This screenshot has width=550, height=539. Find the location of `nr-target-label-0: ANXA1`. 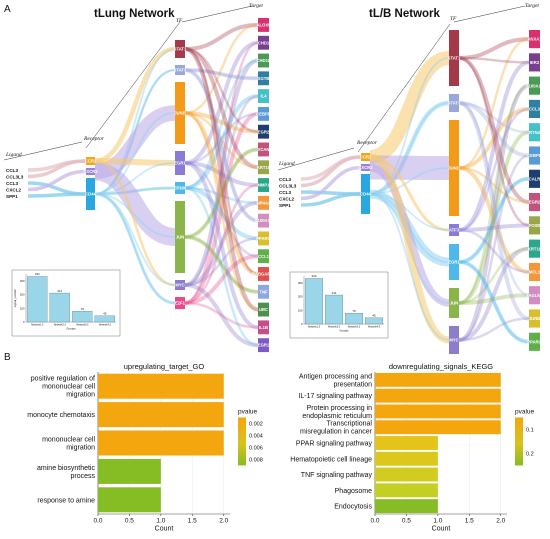

nr-target-label-0: ANXA1 is located at coordinates (534, 39).